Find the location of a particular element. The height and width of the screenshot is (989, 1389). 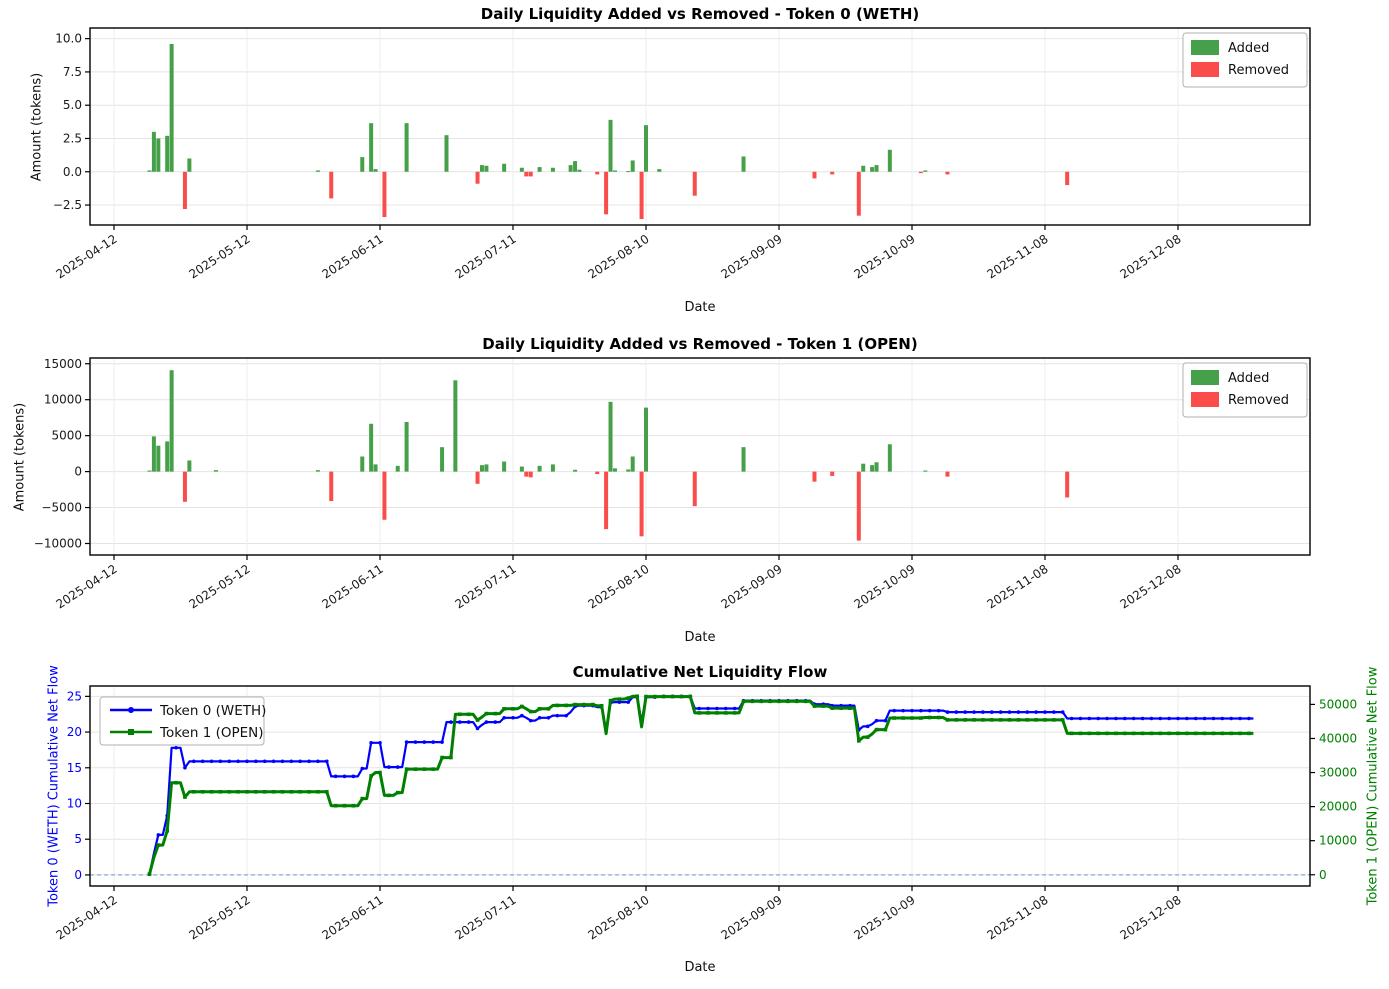

legend: Added Removed is located at coordinates (1245, 60).